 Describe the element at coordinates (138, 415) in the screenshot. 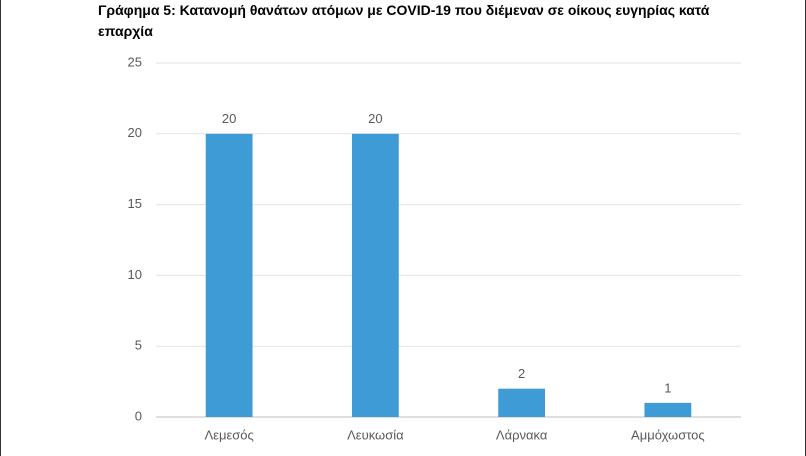

I see `y-tick-label: 0` at that location.